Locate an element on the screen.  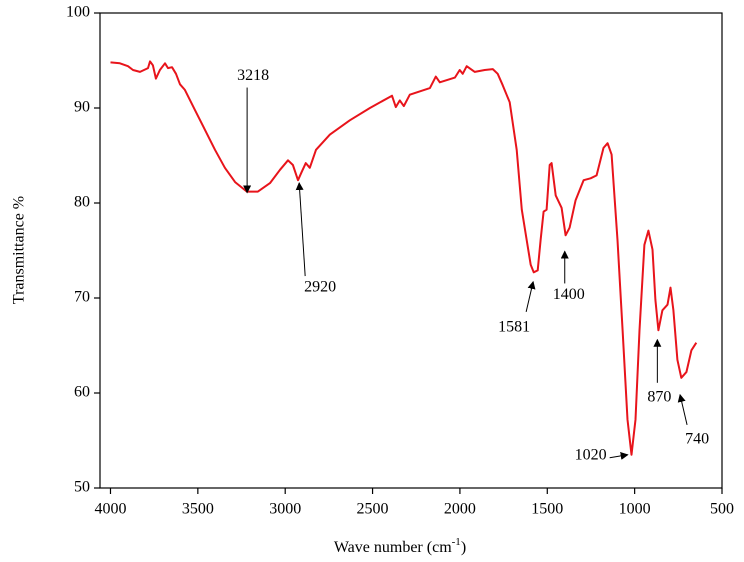
annotation-label: 2920 is located at coordinates (320, 287).